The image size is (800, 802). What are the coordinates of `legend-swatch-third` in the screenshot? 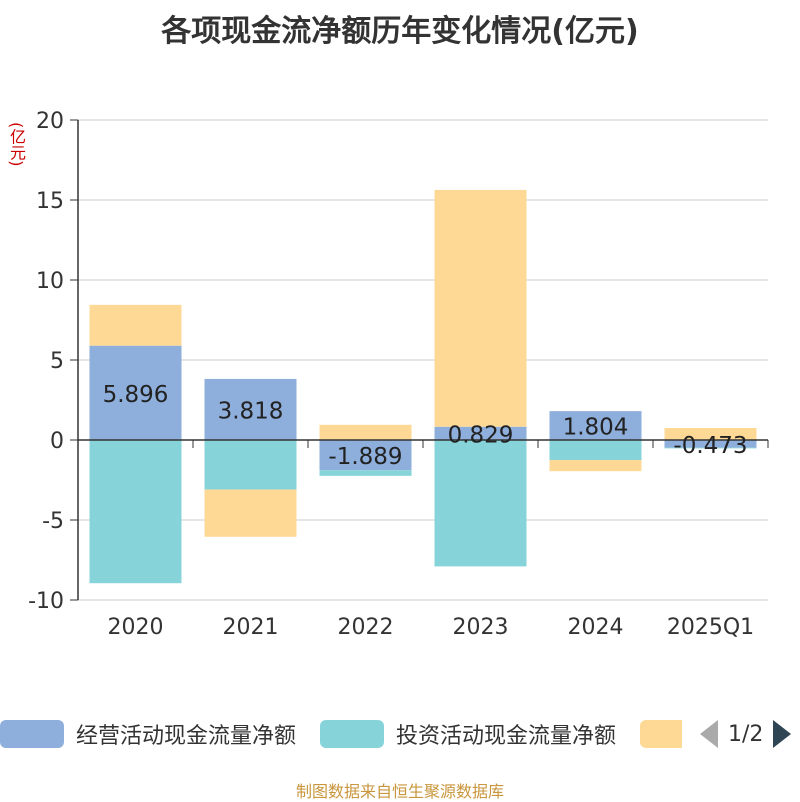 It's located at (661, 734).